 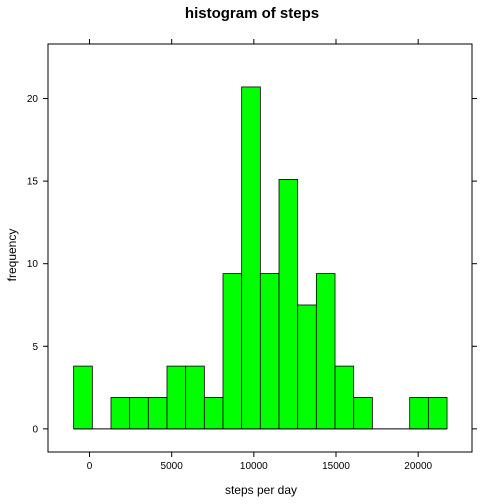 What do you see at coordinates (33, 182) in the screenshot?
I see `y-tick-label: 15` at bounding box center [33, 182].